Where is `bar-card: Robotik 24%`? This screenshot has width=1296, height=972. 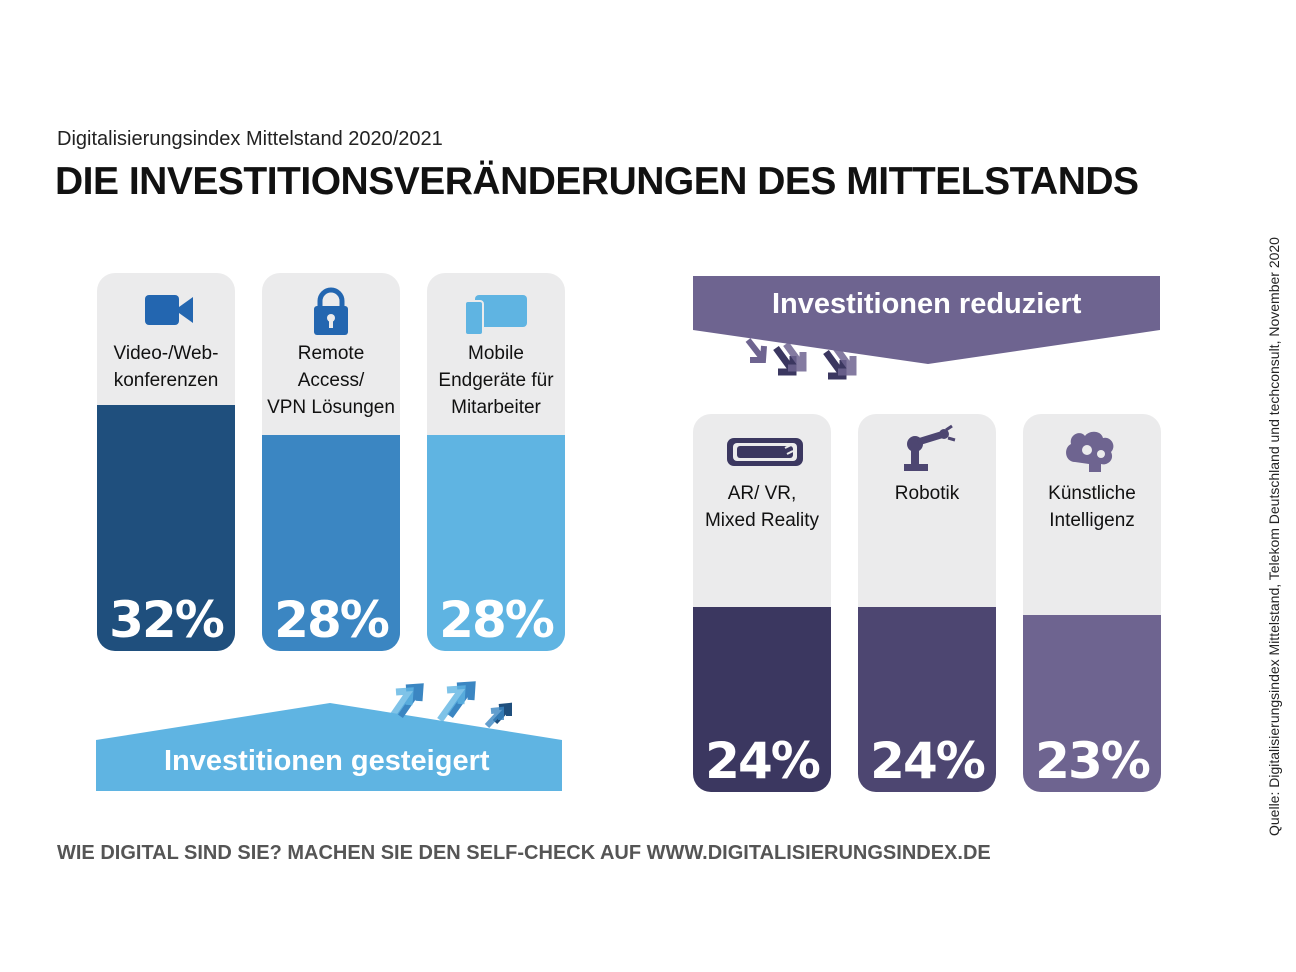 bar-card: Robotik 24% is located at coordinates (927, 603).